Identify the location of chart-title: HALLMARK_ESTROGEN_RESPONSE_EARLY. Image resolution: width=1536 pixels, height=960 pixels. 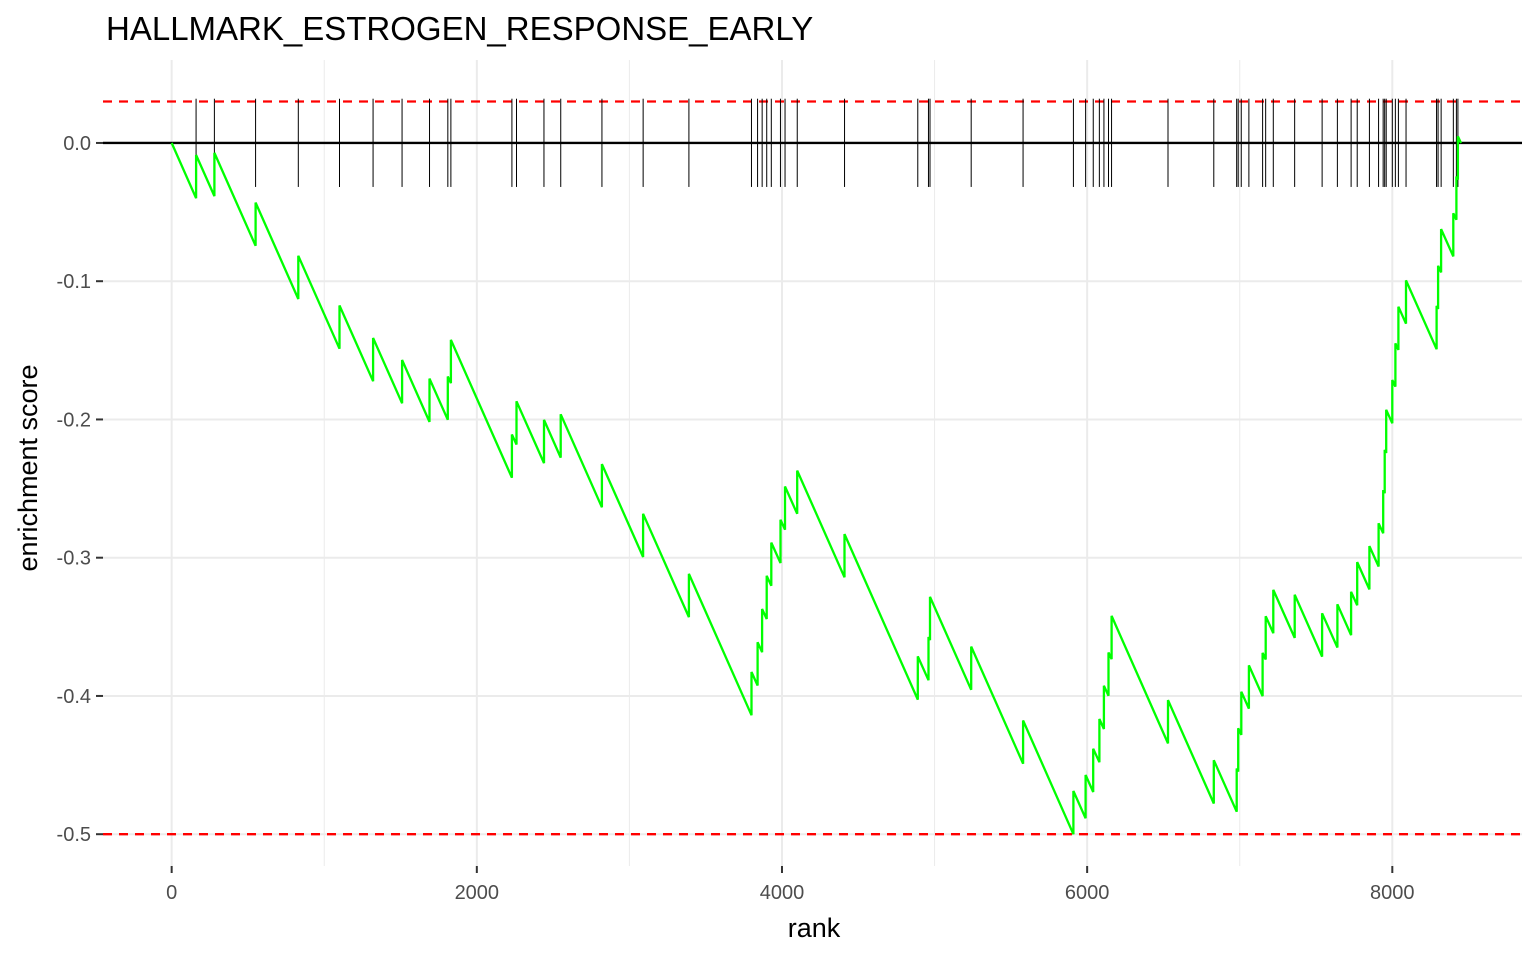
(459, 28).